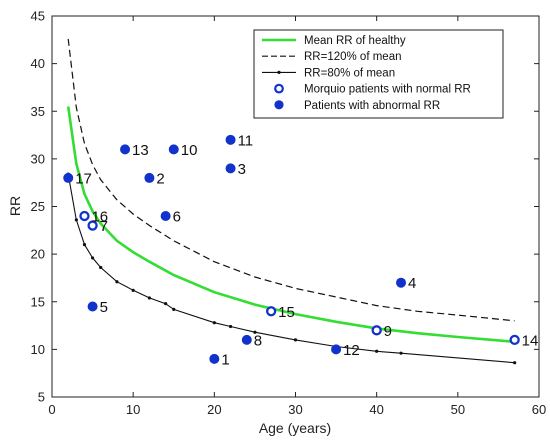 The image size is (550, 444). I want to click on legend-normal: Morquio patients with normal RR, so click(387, 90).